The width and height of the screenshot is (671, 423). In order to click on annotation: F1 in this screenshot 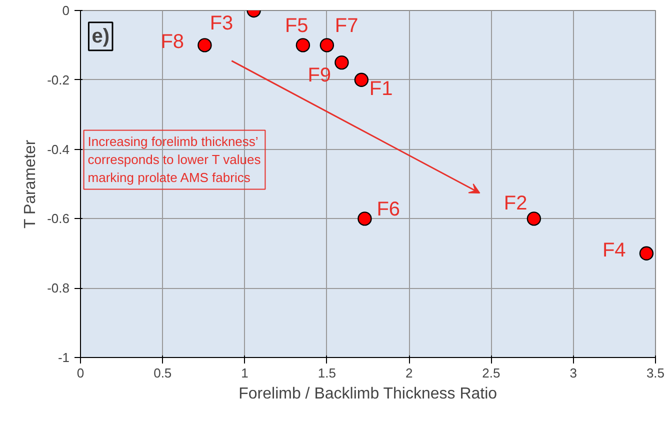, I will do `click(381, 89)`.